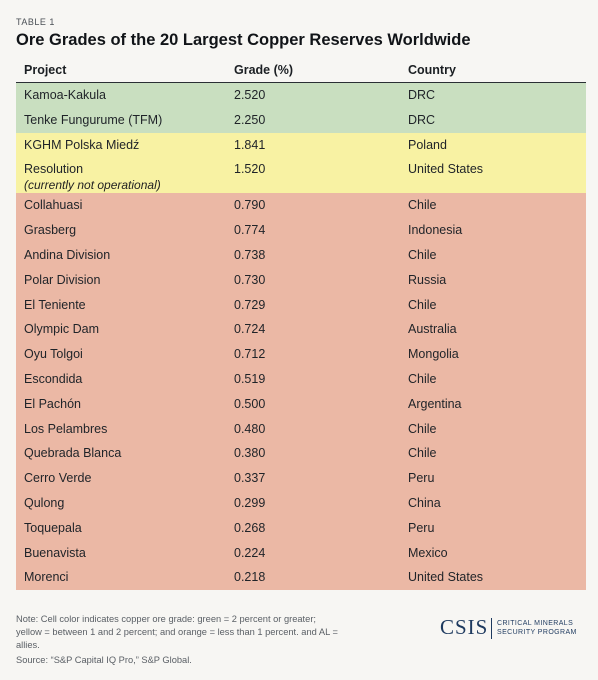 Image resolution: width=598 pixels, height=680 pixels. I want to click on grade-cell: 0.712, so click(250, 354).